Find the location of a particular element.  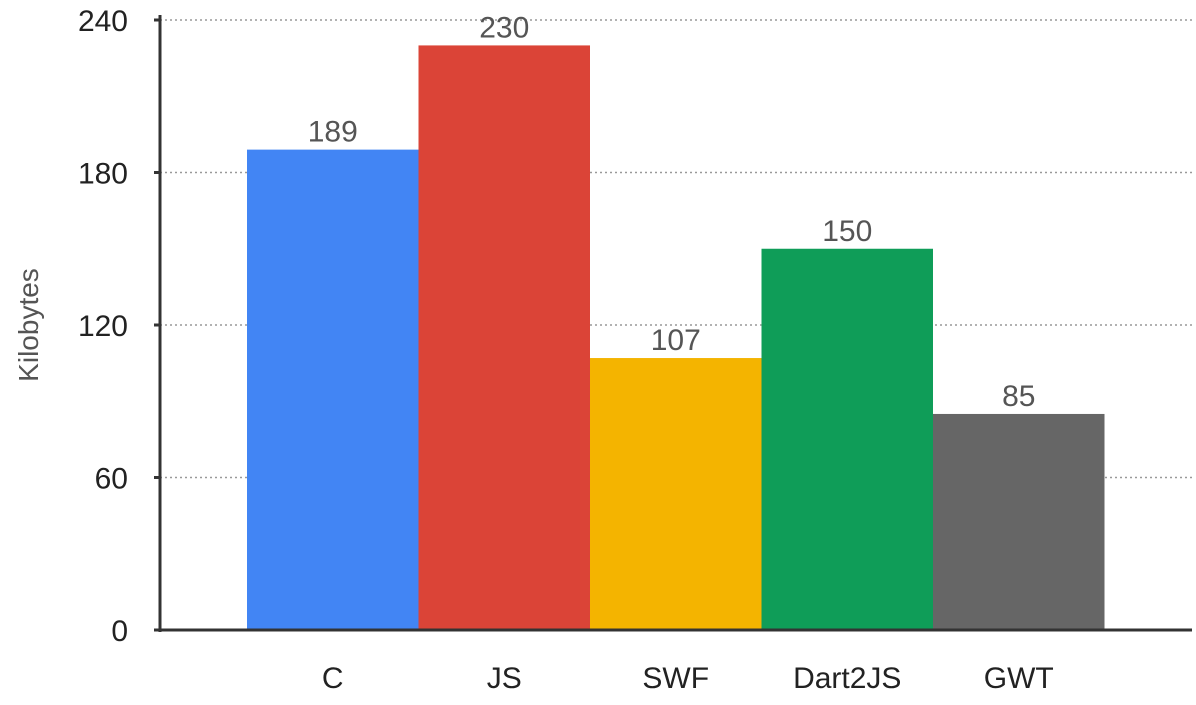

x-label-c: C is located at coordinates (333, 678).